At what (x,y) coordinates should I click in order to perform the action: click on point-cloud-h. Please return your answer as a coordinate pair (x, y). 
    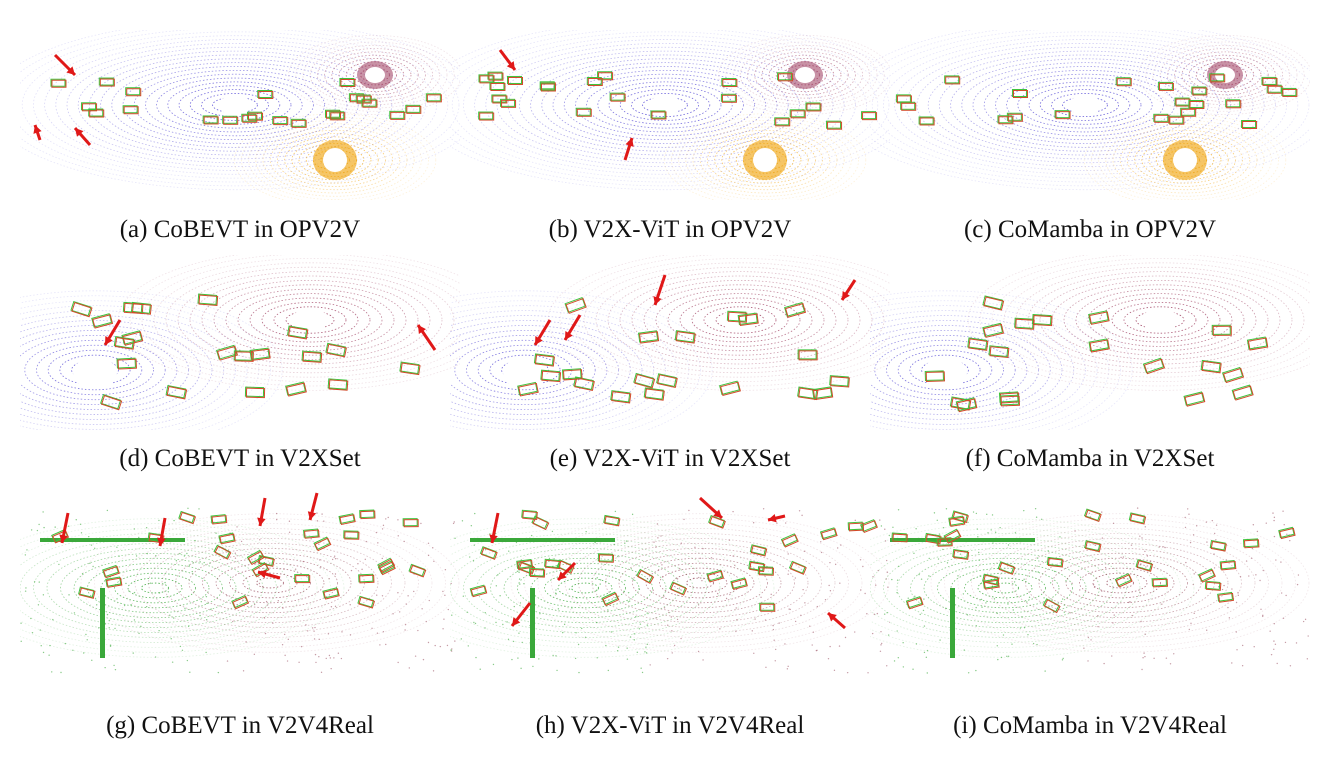
    Looking at the image, I should click on (670, 585).